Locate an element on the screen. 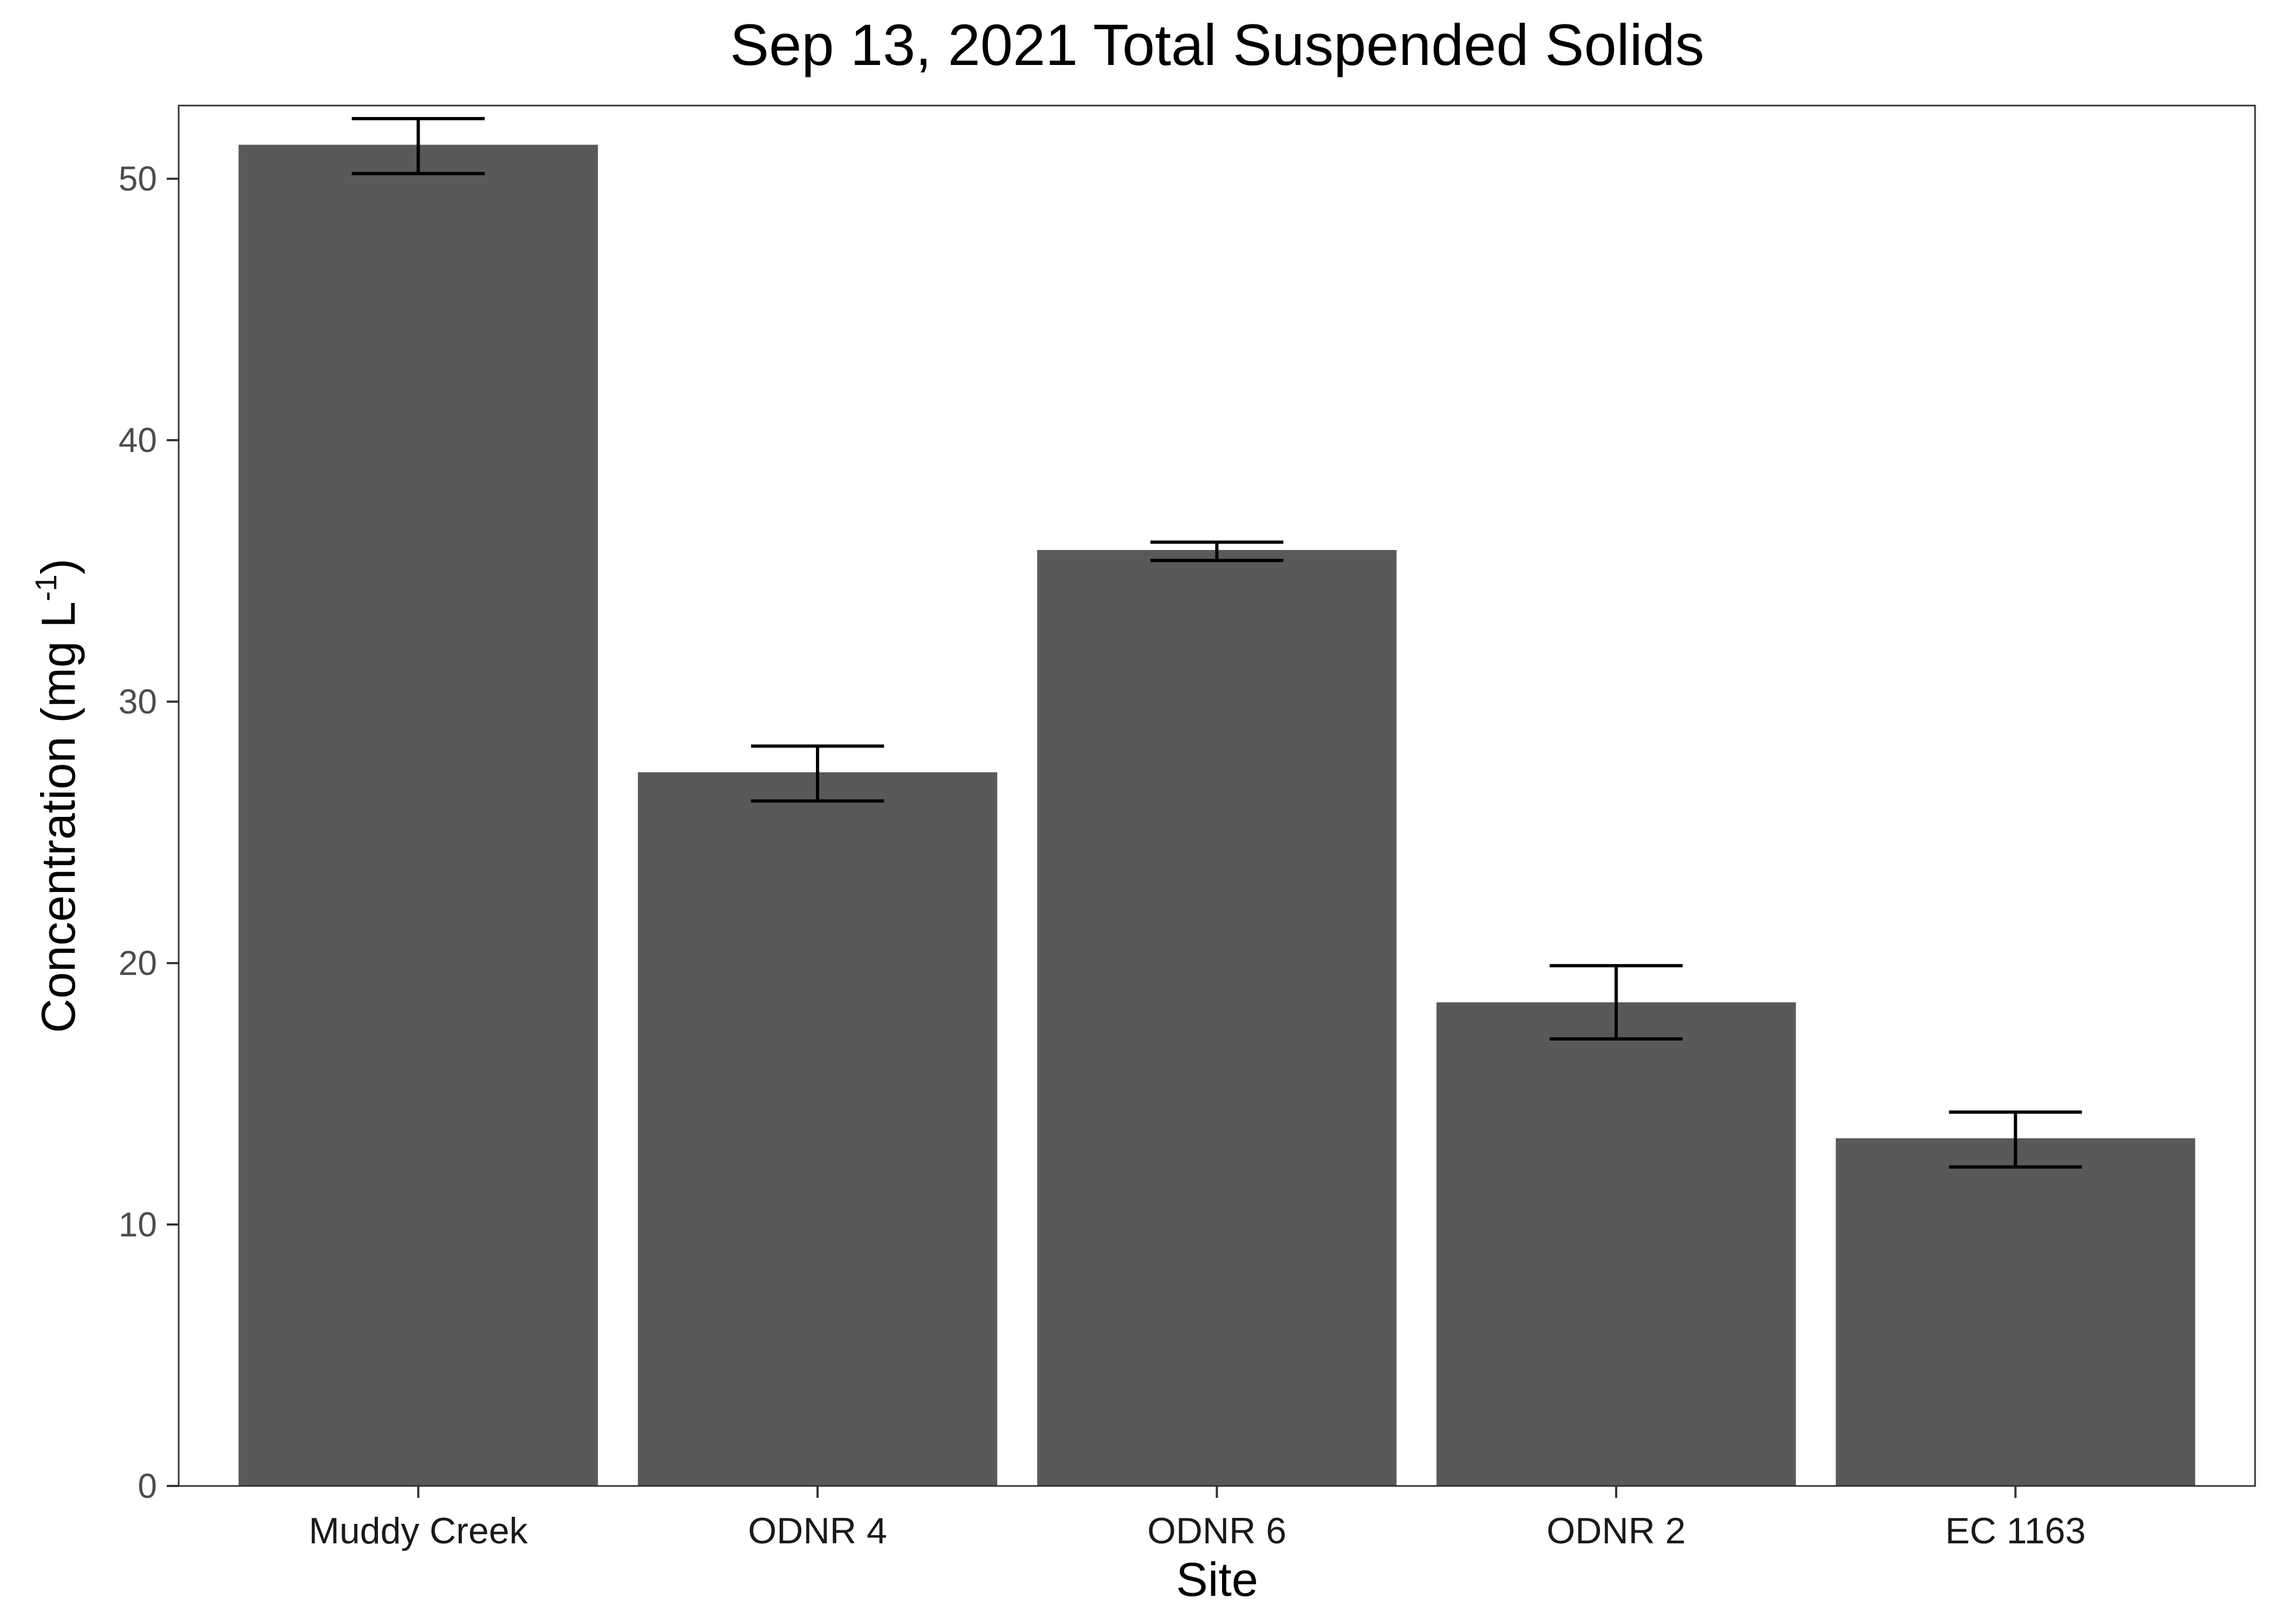 The image size is (2274, 1624). y-axis-title: Concentration (mg L-1) is located at coordinates (57, 796).